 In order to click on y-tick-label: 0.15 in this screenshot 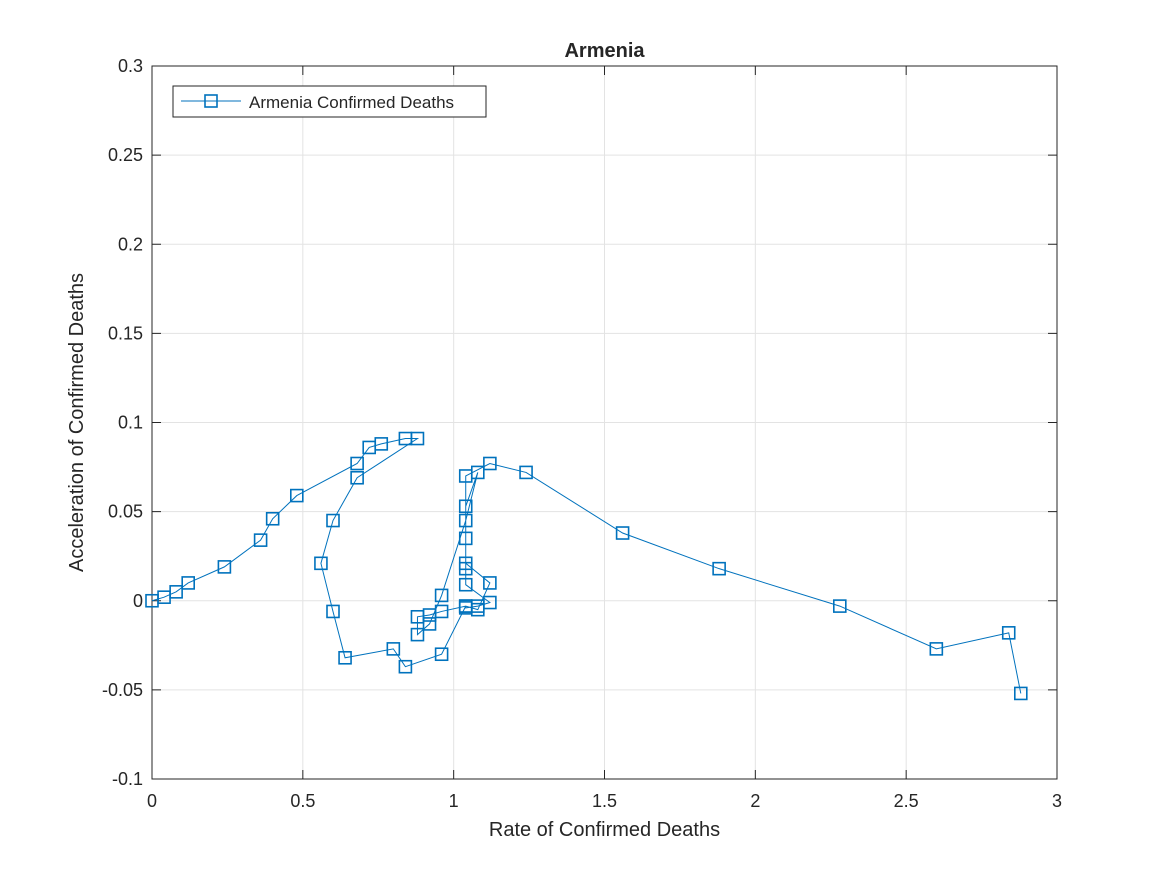, I will do `click(125, 333)`.